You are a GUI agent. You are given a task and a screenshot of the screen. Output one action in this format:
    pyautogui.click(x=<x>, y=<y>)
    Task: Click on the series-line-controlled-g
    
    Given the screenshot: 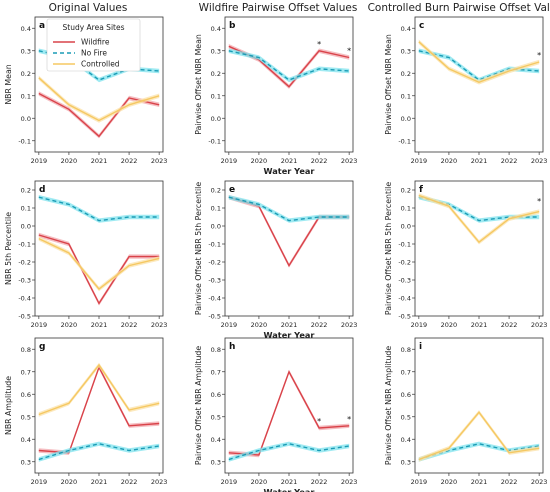 What is the action you would take?
    pyautogui.click(x=99, y=389)
    